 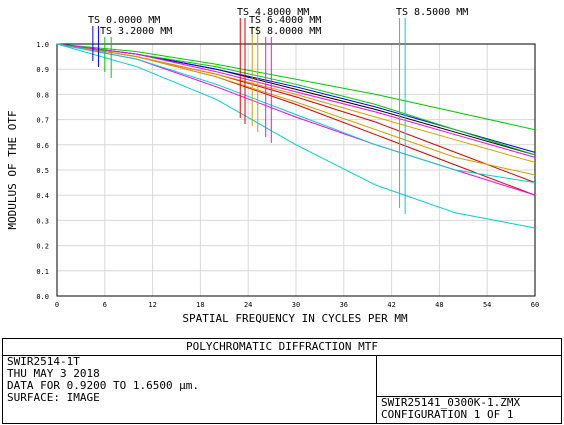 I want to click on info-title: POLYCHROMATIC DIFFRACTION MTF, so click(x=282, y=347).